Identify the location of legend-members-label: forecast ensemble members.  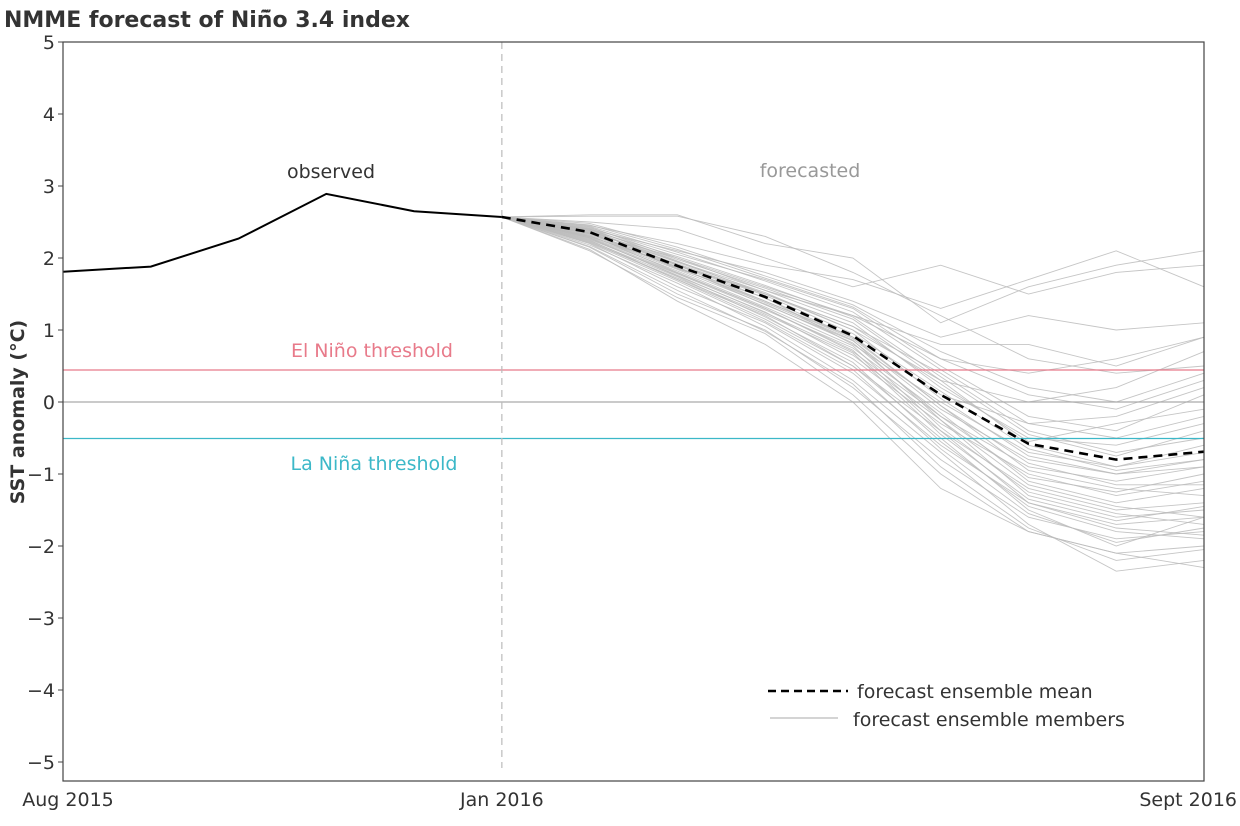
(989, 720).